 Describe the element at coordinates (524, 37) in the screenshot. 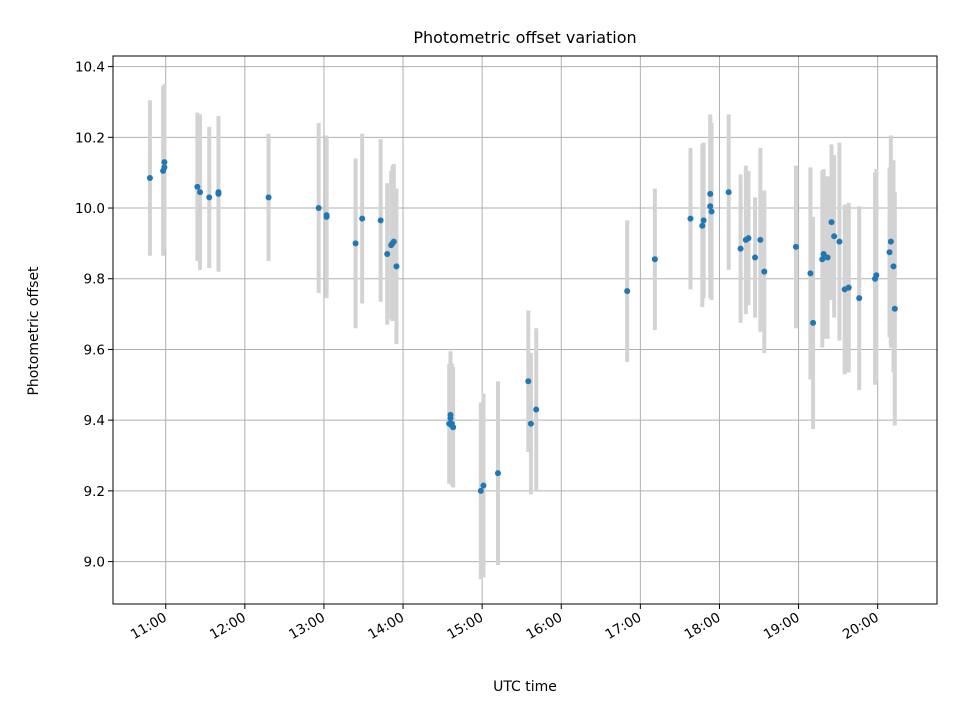

I see `chart-title: Photometric offset variation` at that location.